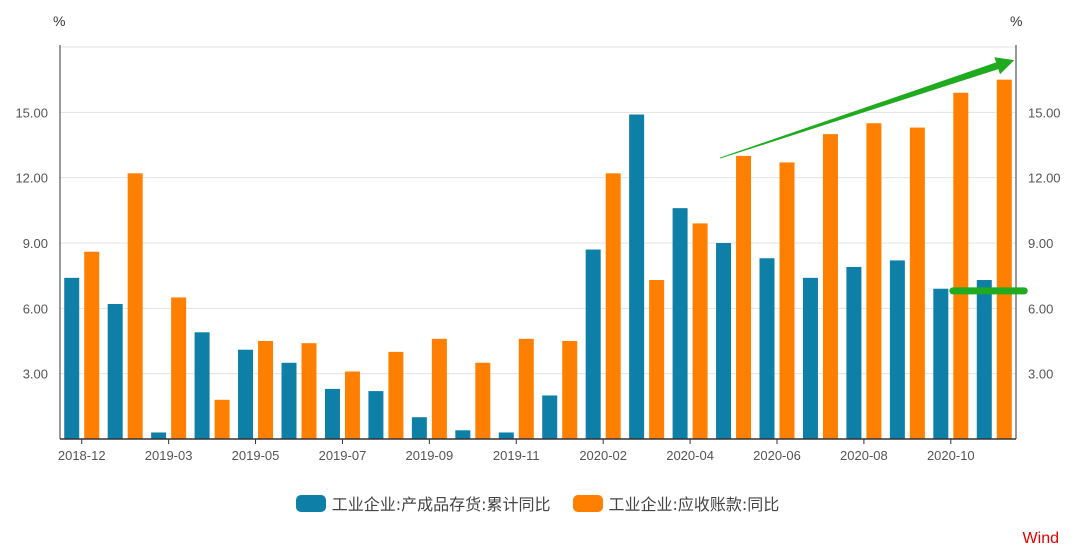  I want to click on x-tick-label: 2019-09, so click(430, 455).